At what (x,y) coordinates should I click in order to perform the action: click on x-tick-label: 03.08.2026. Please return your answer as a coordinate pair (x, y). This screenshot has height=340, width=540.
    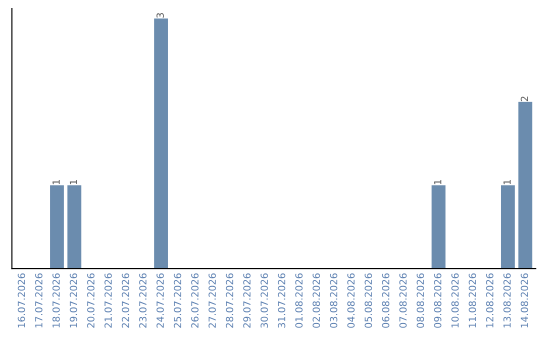
    Looking at the image, I should click on (334, 300).